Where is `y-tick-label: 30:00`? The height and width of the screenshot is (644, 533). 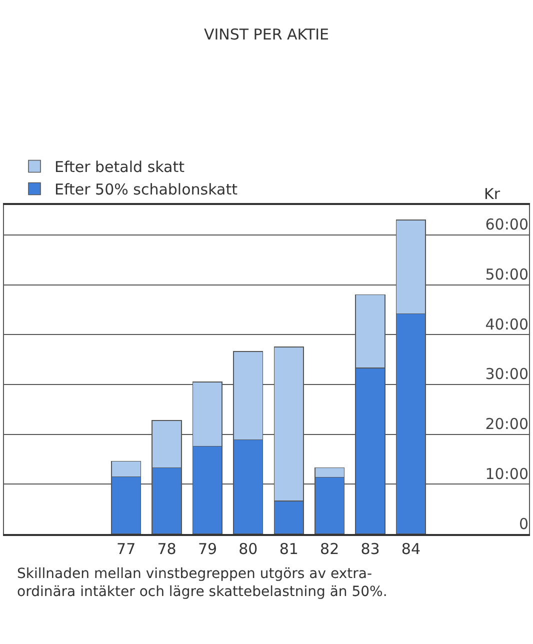 y-tick-label: 30:00 is located at coordinates (506, 374).